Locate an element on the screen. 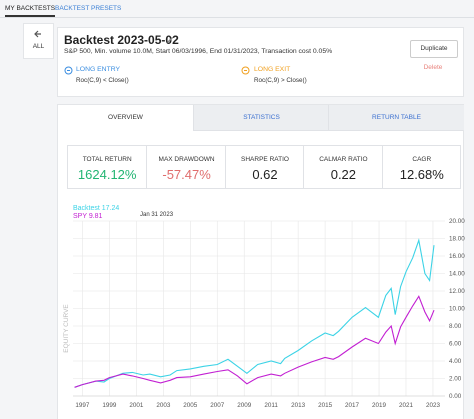 Image resolution: width=474 pixels, height=419 pixels. view-tab-label: RETURN TABLE is located at coordinates (396, 117).